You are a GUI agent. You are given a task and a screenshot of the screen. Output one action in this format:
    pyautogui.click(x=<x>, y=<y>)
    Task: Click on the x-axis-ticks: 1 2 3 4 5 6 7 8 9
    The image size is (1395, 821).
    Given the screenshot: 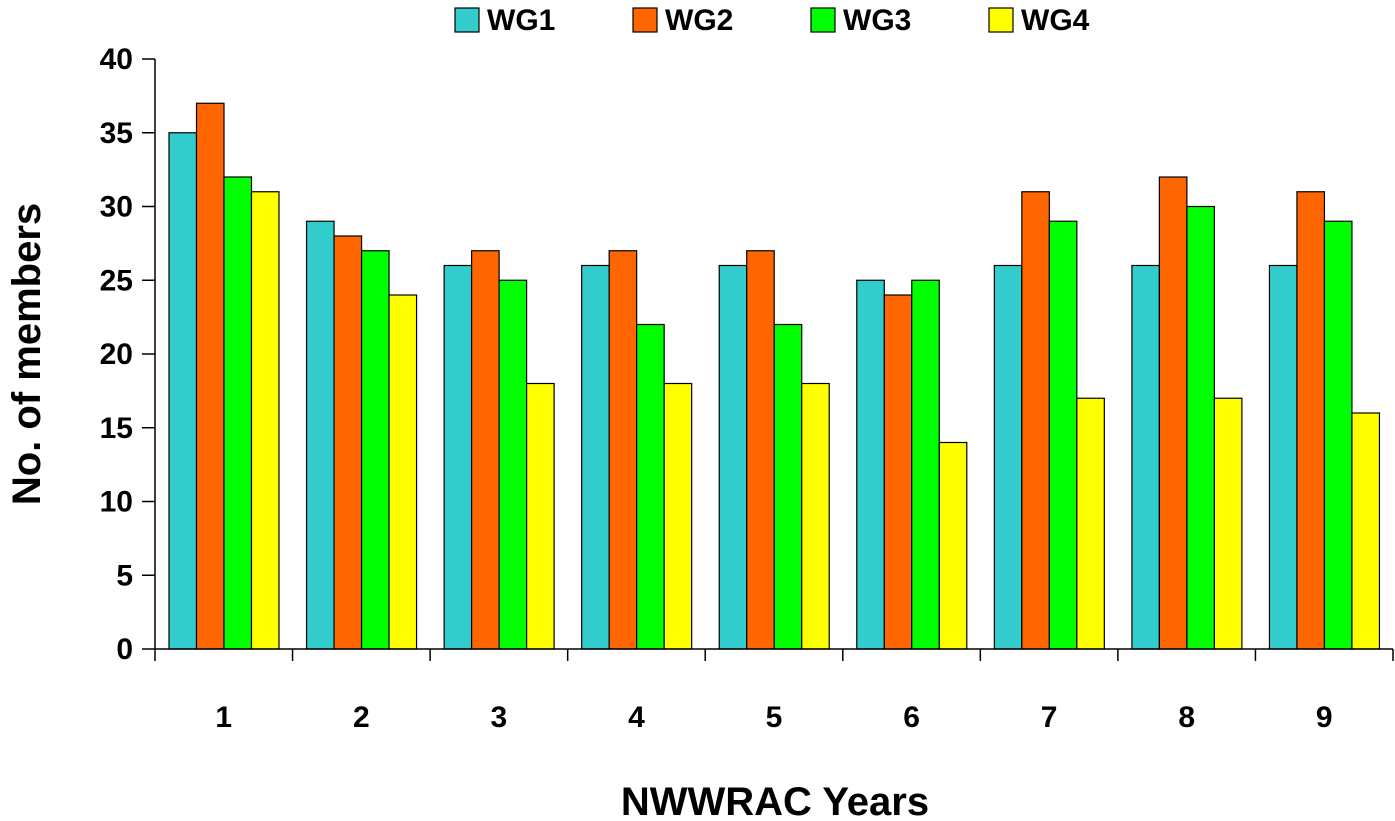 What is the action you would take?
    pyautogui.click(x=774, y=691)
    